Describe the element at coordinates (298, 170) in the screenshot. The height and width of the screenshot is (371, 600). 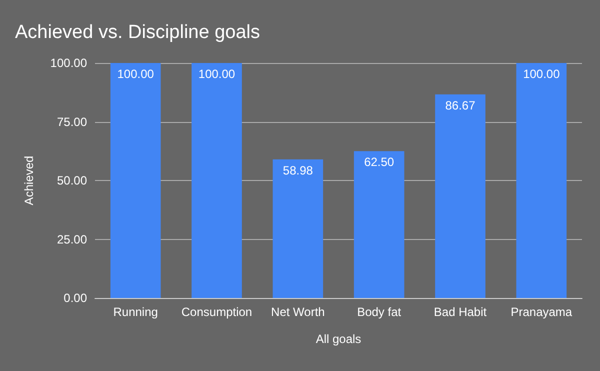
I see `data-label: 58.98` at that location.